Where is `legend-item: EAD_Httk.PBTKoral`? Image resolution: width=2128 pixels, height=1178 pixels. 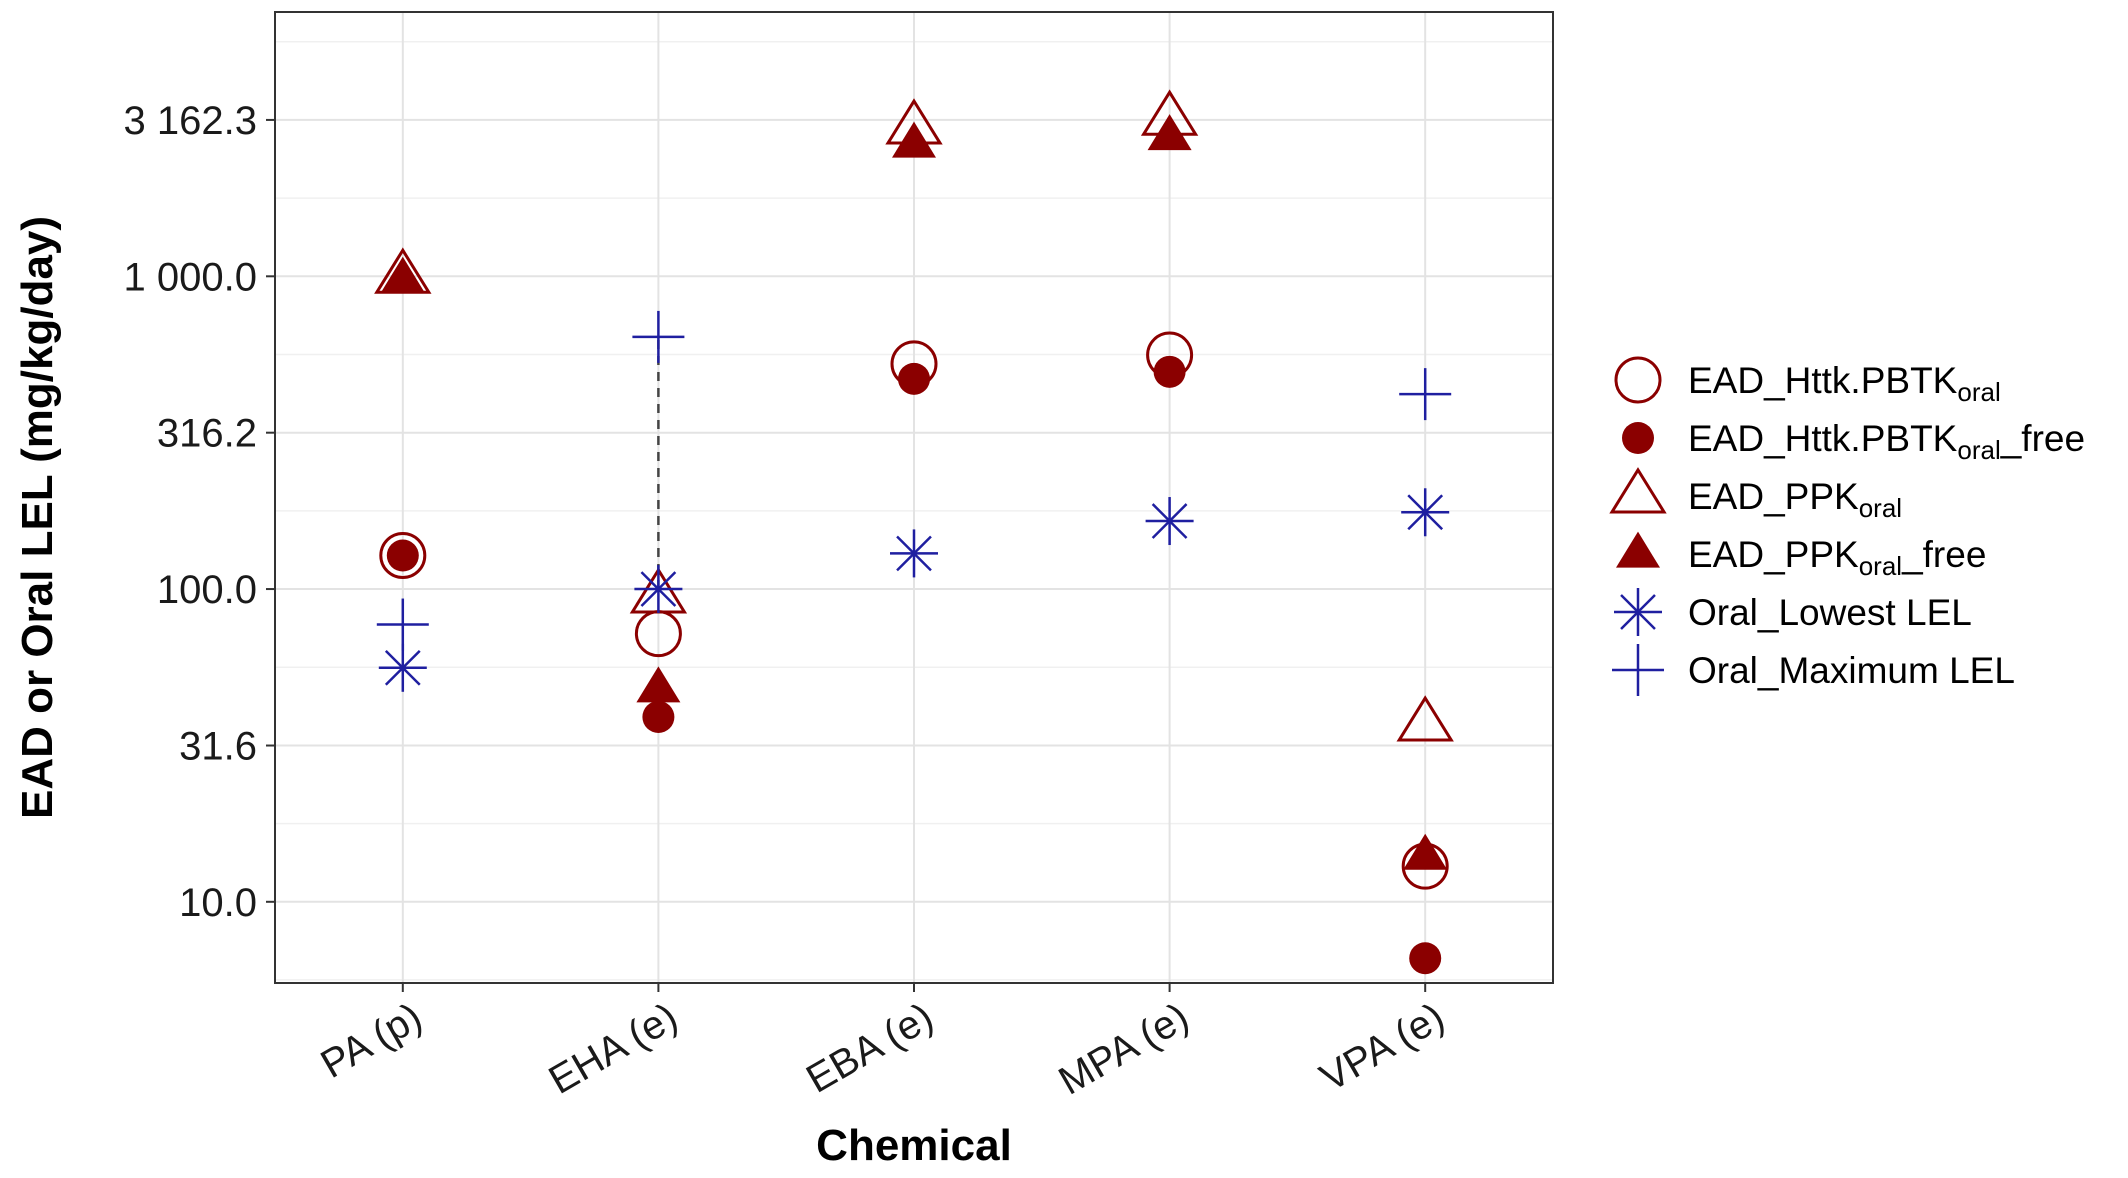
legend-item: EAD_Httk.PBTKoral is located at coordinates (1807, 381).